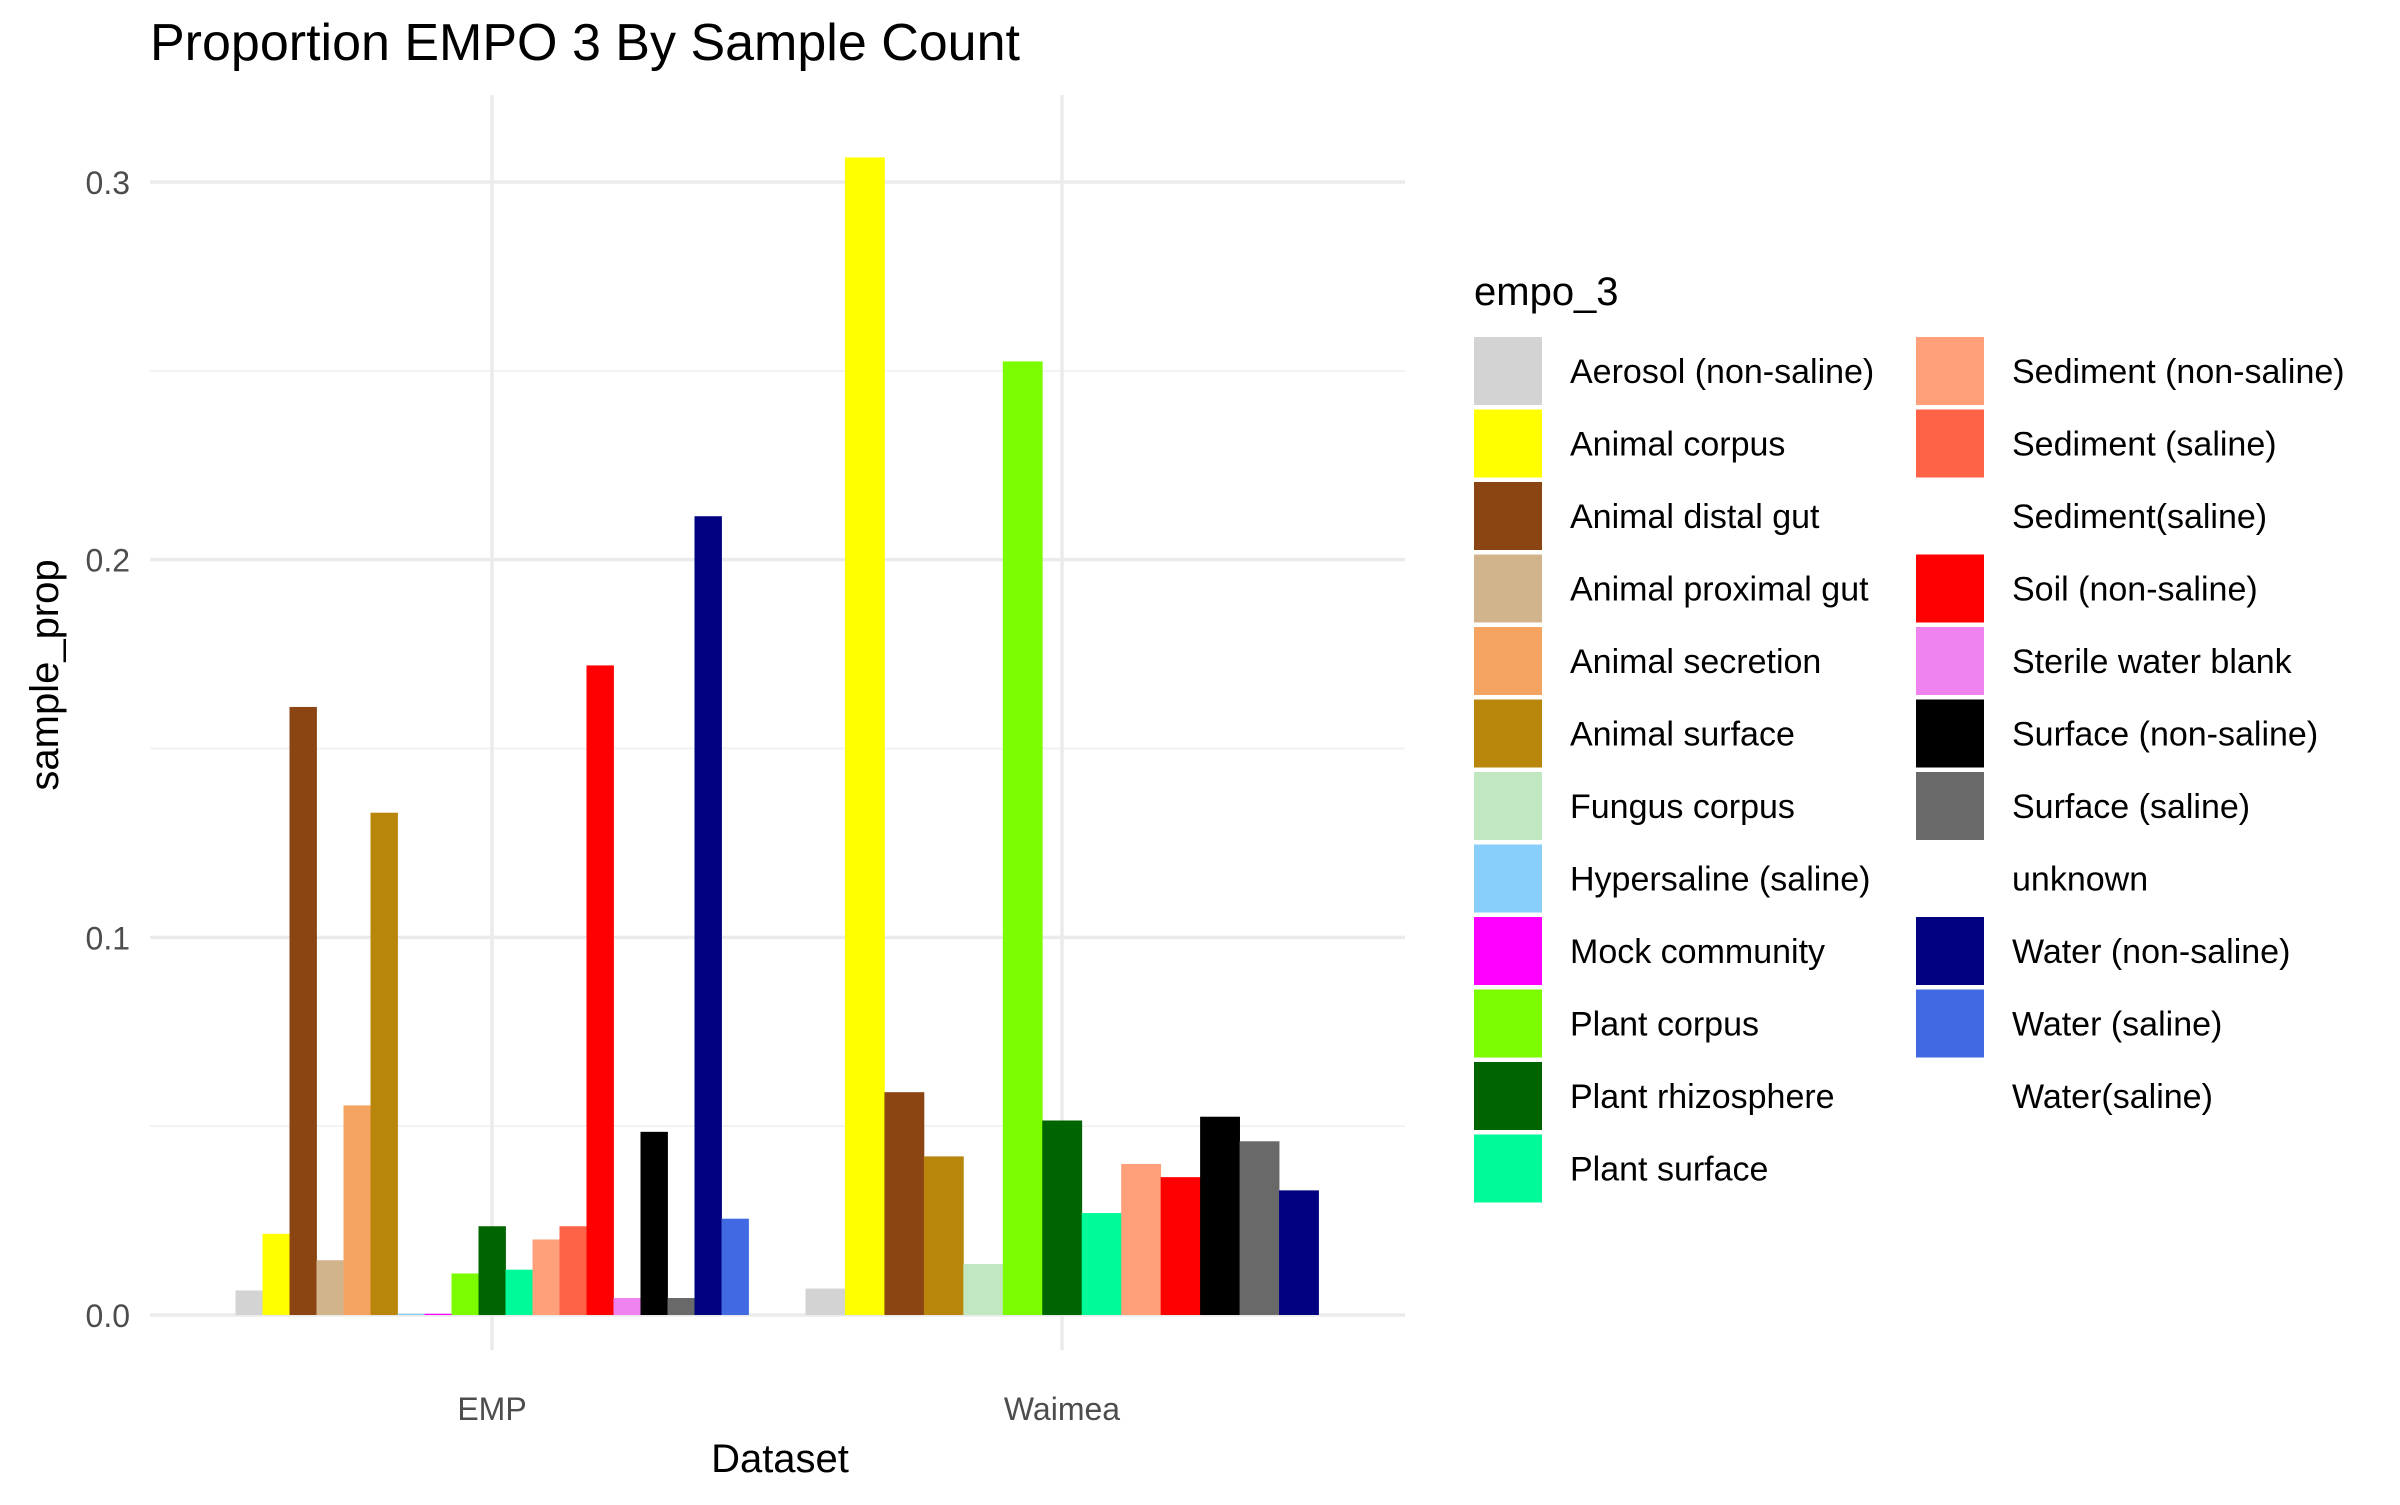  Describe the element at coordinates (491, 1409) in the screenshot. I see `x-tick-label: EMP` at that location.